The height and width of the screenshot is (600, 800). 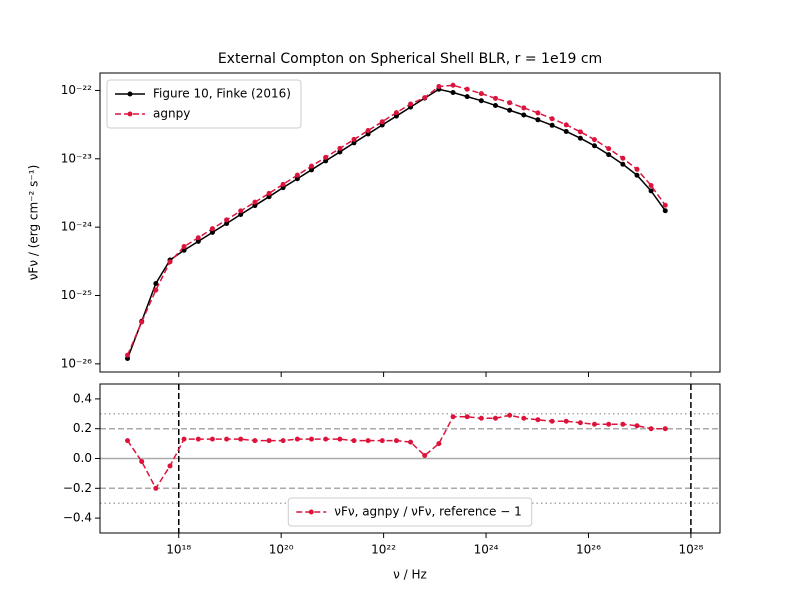 I want to click on y-tick-label: 10⁻²⁵, so click(x=76, y=295).